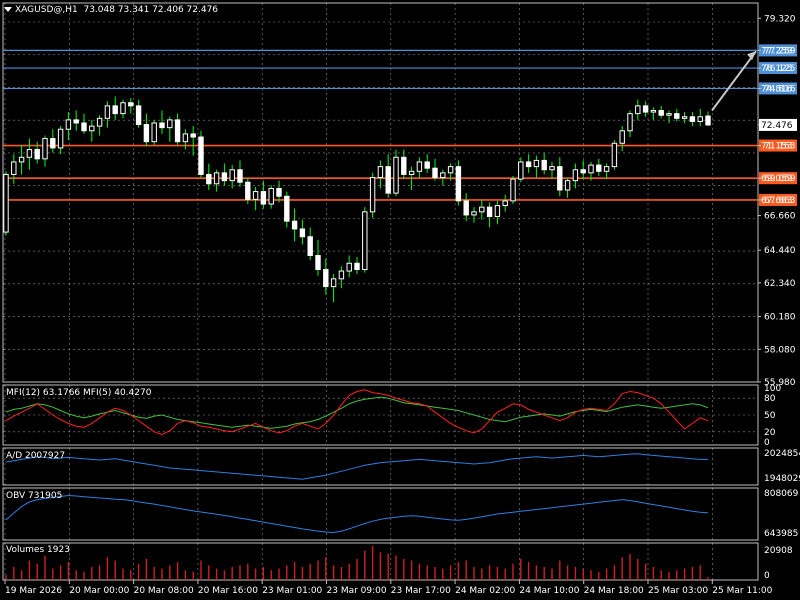 This screenshot has height=600, width=800. Describe the element at coordinates (485, 591) in the screenshot. I see `time-label: 24 Mar 02:00` at that location.